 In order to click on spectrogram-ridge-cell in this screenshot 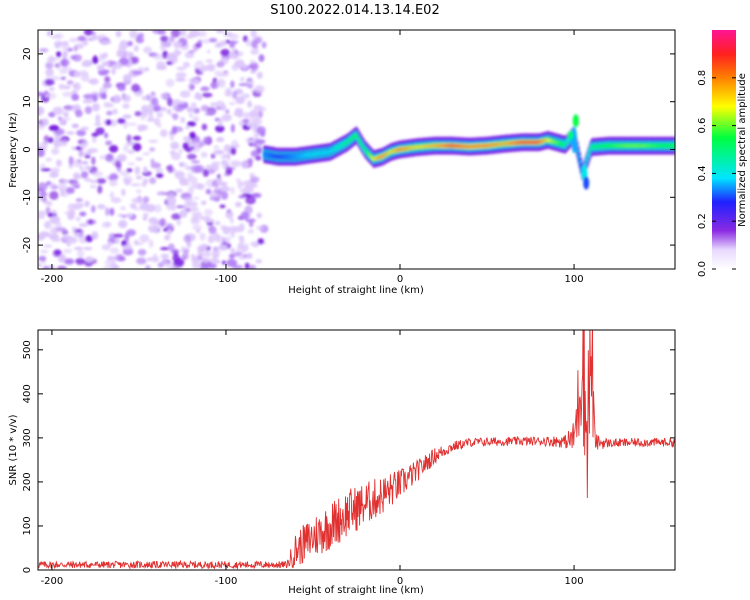, I will do `click(574, 140)`.